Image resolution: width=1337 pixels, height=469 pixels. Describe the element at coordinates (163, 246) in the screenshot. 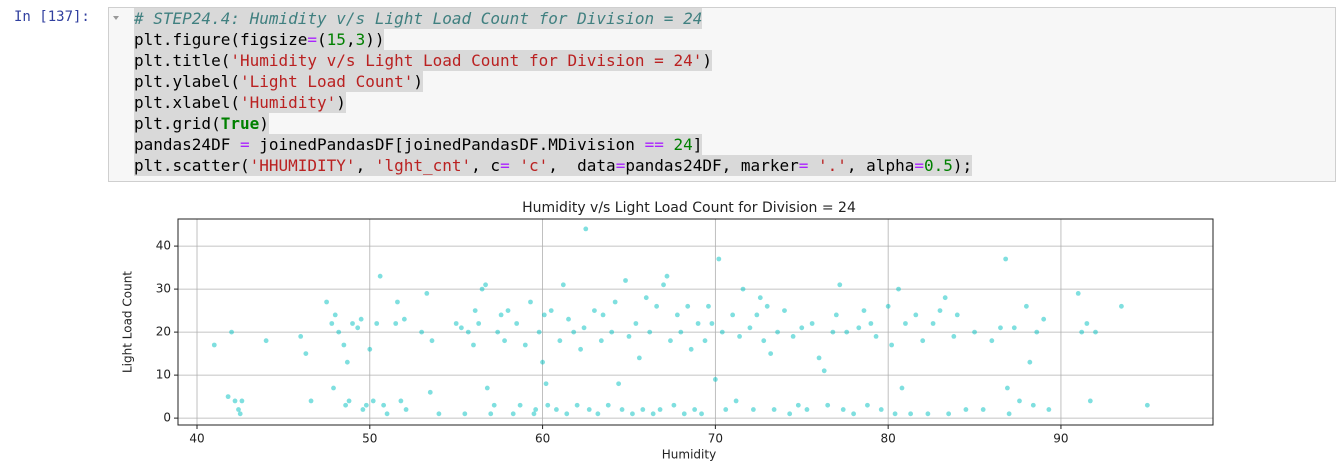

I see `y-tick-label: 40` at that location.